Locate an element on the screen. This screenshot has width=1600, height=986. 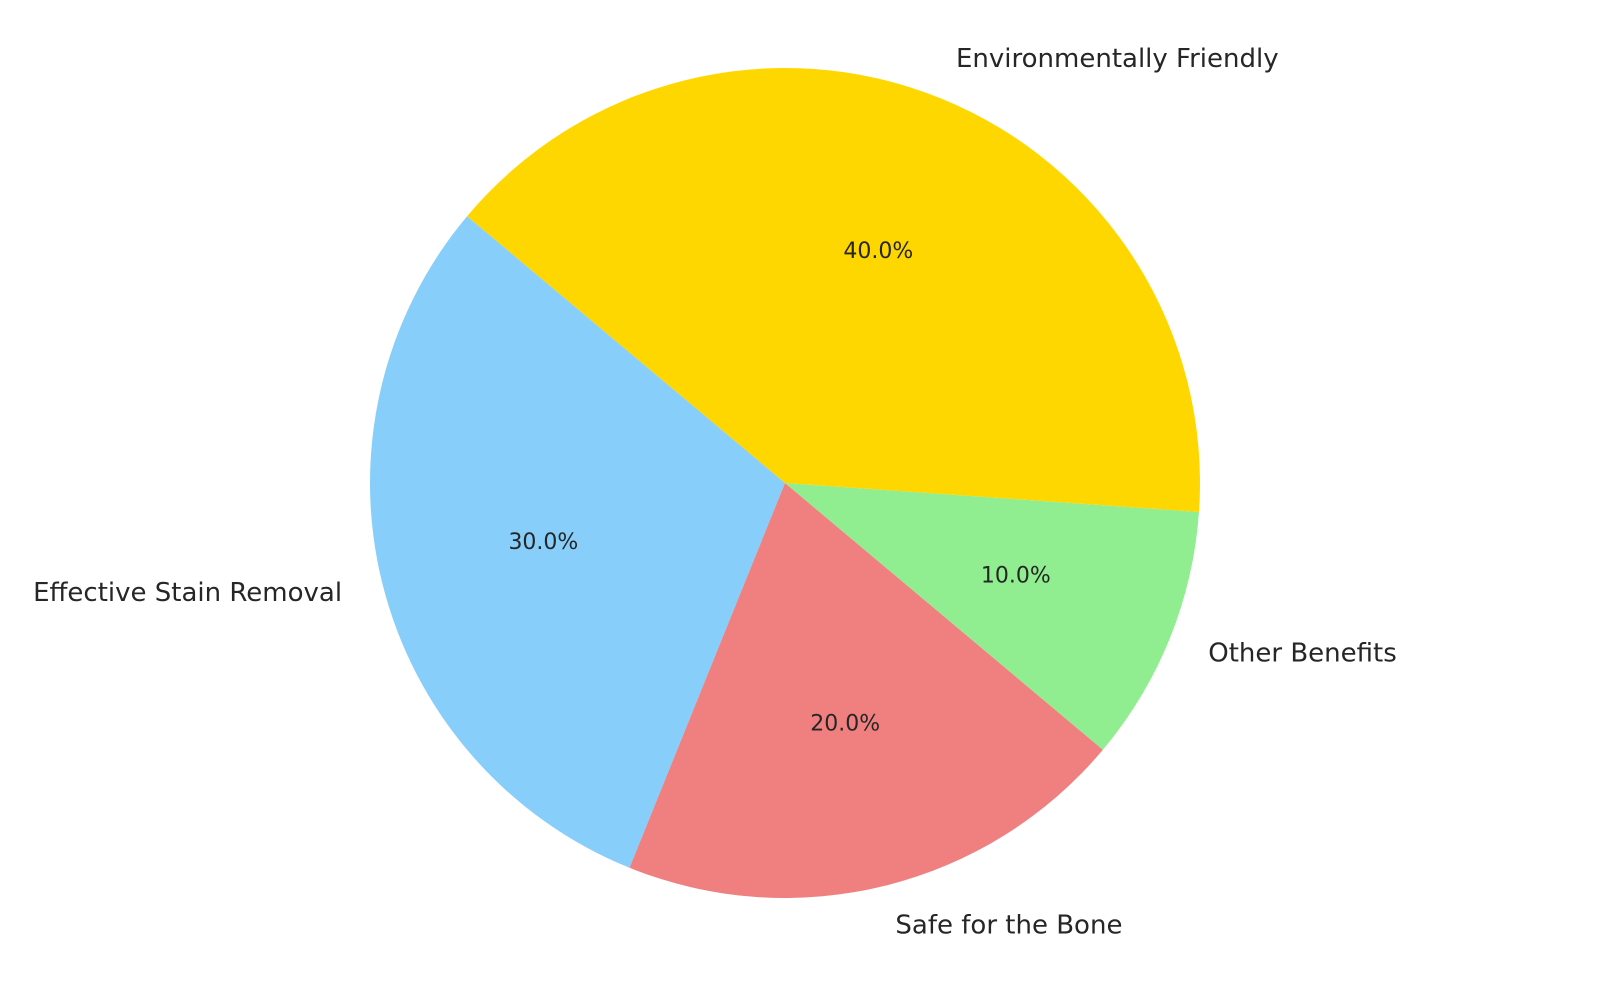
slice-percent-label: 20.0% is located at coordinates (845, 724).